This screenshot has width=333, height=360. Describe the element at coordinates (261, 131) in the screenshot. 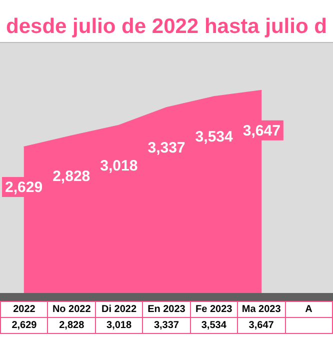

I see `text: 3,647` at that location.